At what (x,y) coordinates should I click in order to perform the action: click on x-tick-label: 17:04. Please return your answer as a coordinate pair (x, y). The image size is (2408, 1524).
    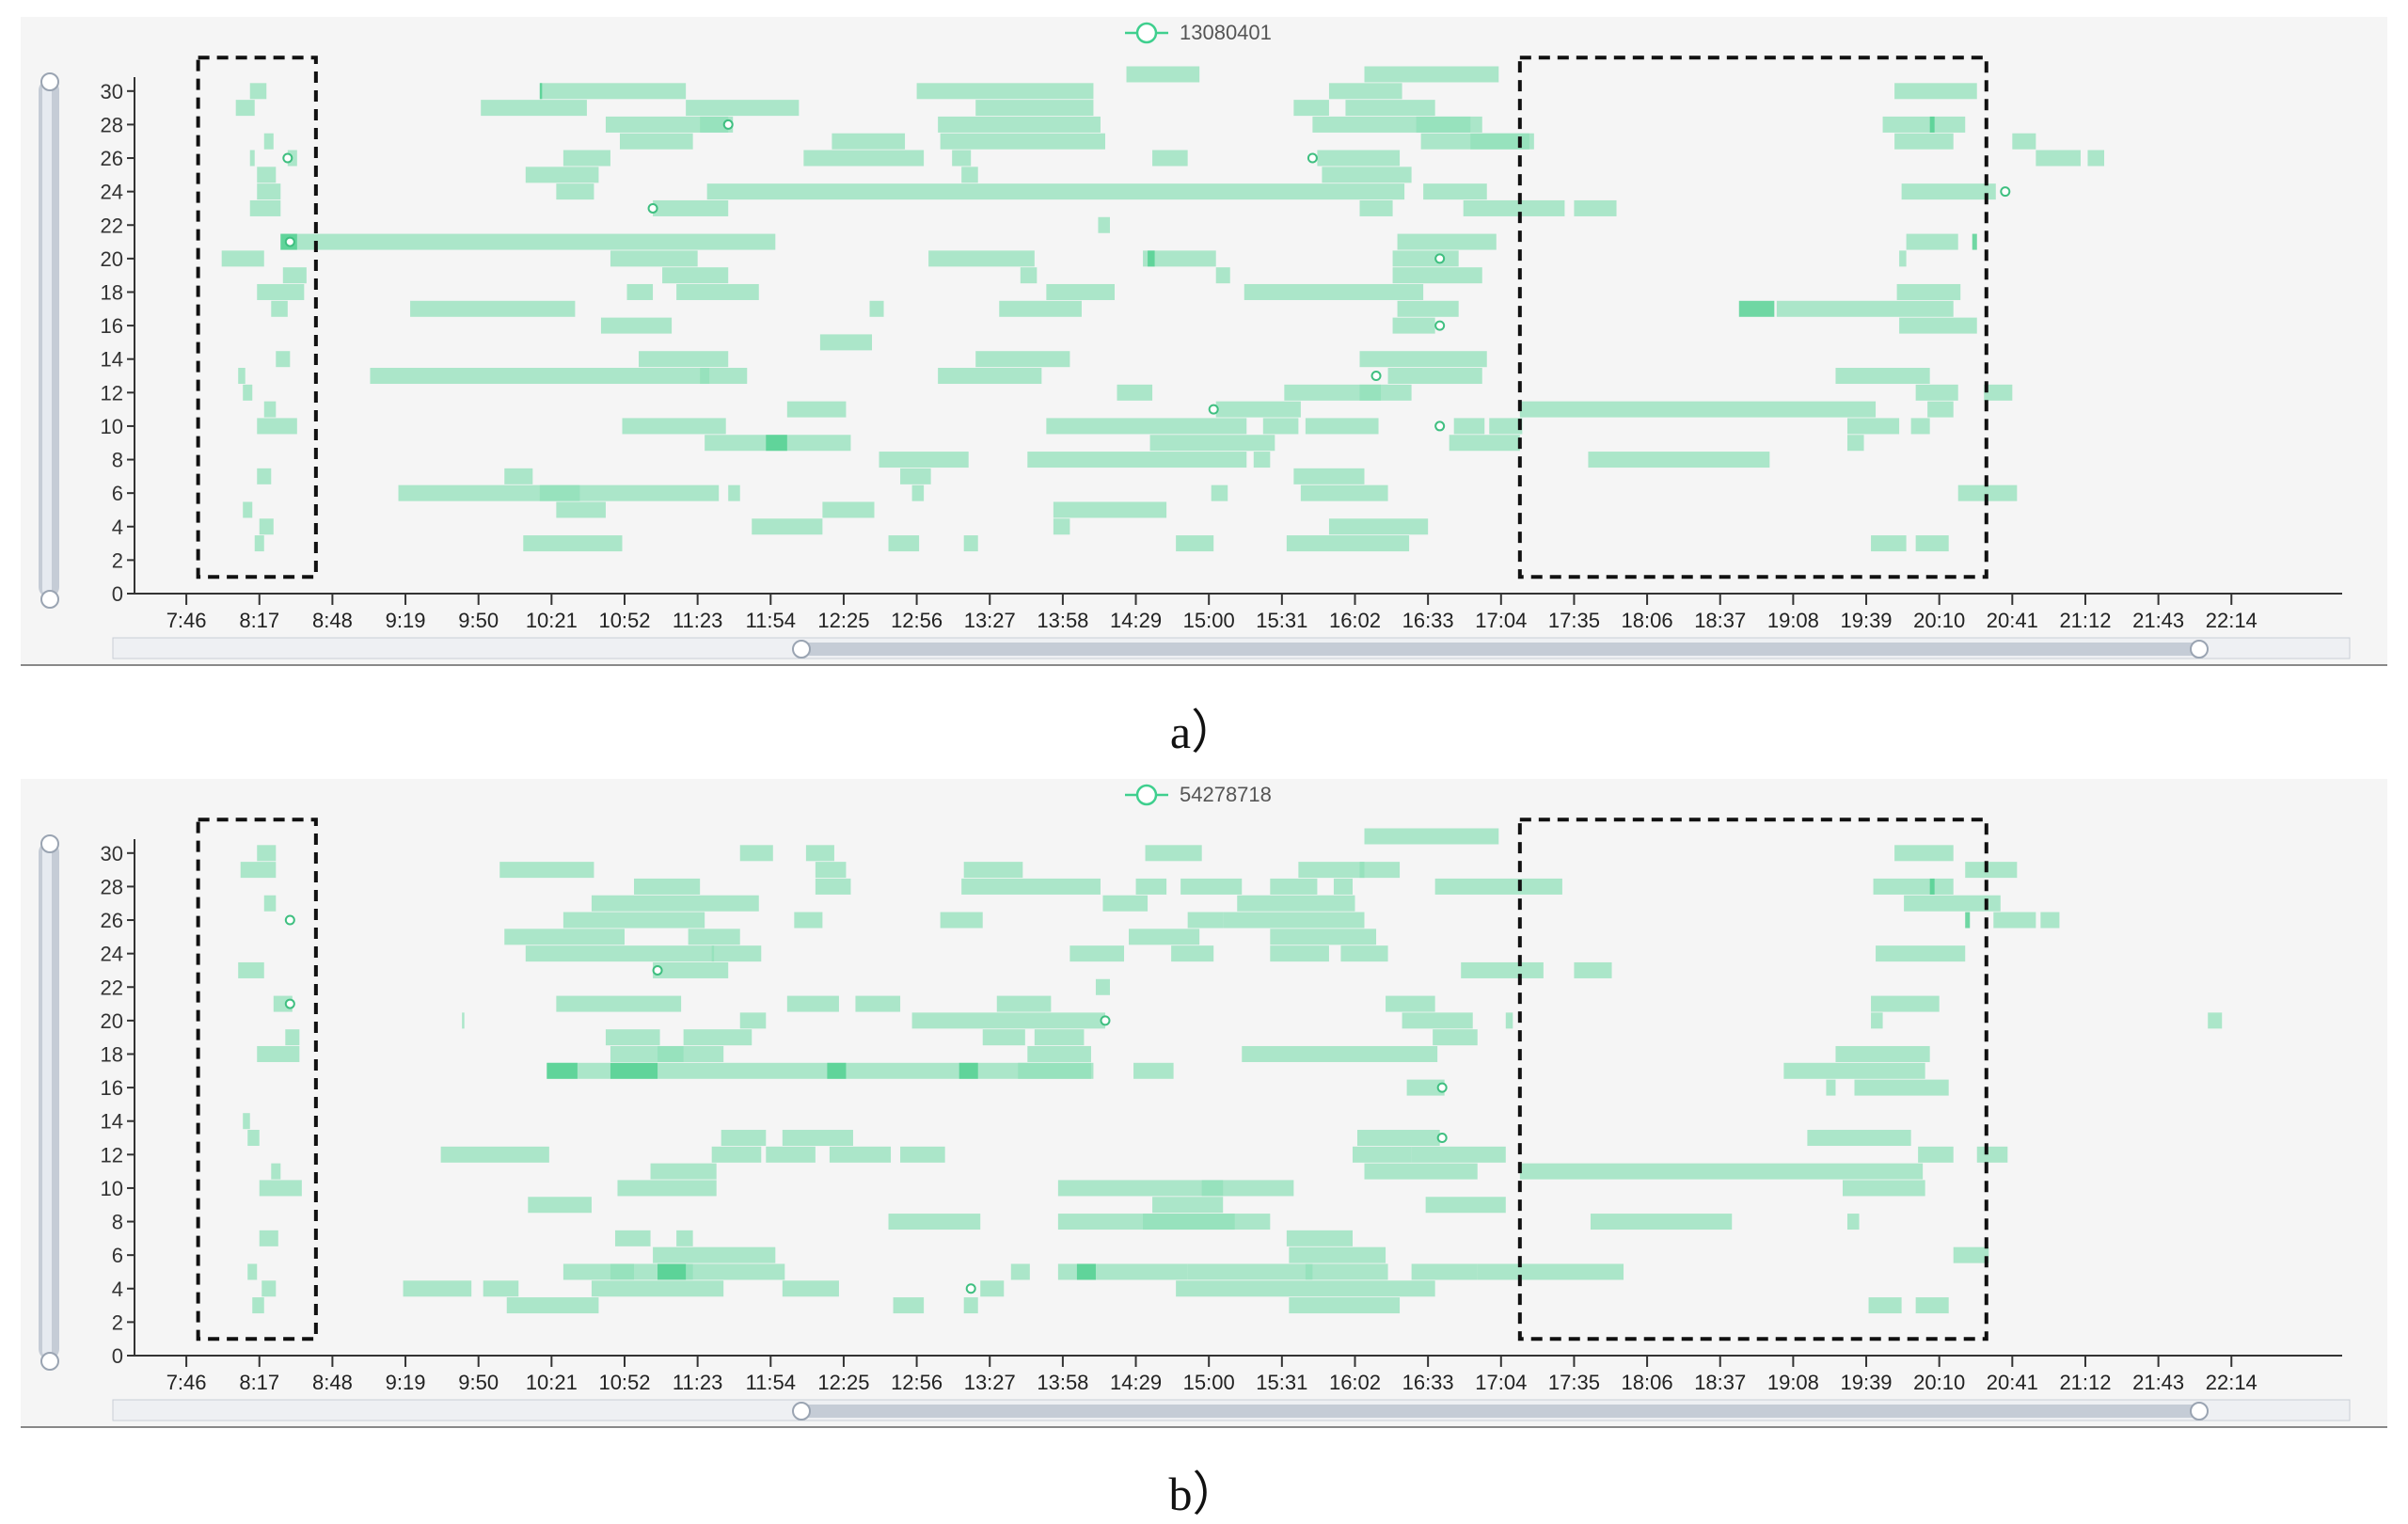
    Looking at the image, I should click on (1501, 1383).